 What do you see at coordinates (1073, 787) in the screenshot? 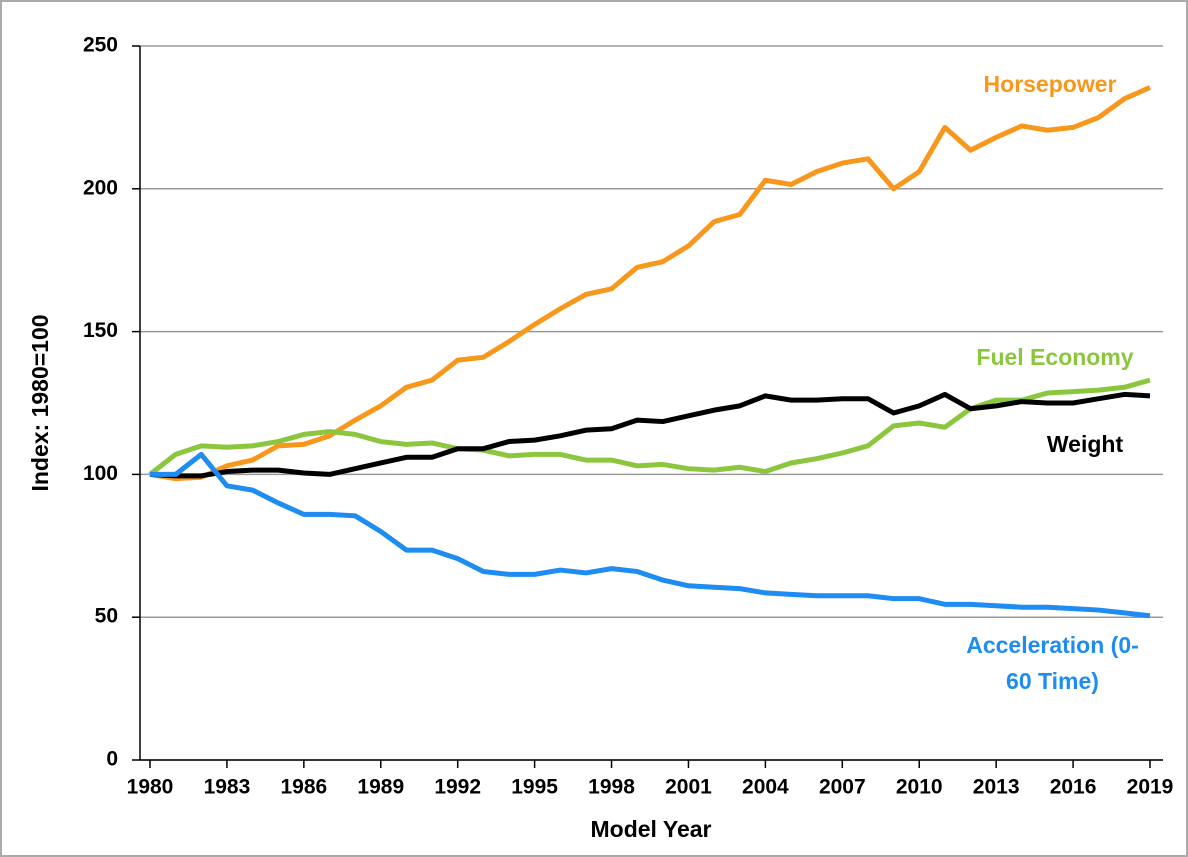
I see `x-tick-label: 2016` at bounding box center [1073, 787].